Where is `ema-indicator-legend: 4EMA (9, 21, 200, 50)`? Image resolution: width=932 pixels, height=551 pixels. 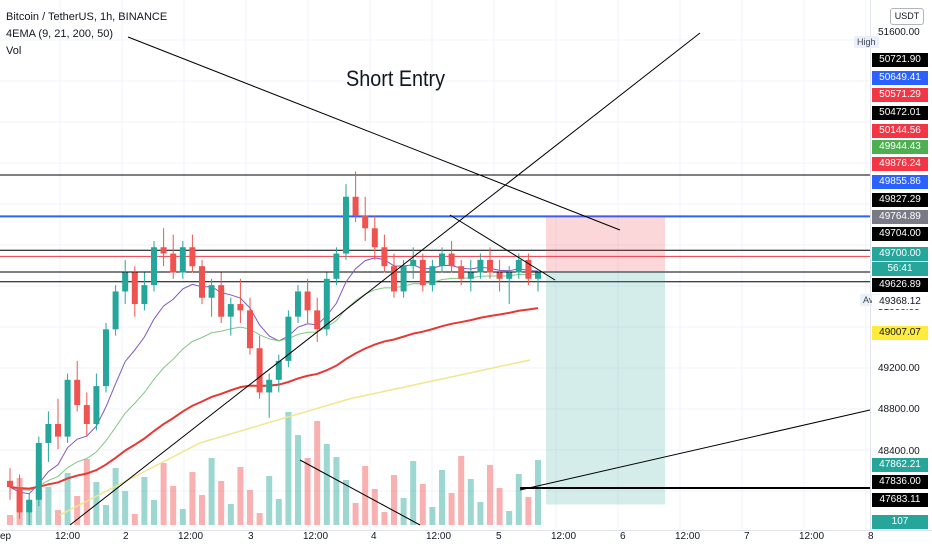 ema-indicator-legend: 4EMA (9, 21, 200, 50) is located at coordinates (60, 34).